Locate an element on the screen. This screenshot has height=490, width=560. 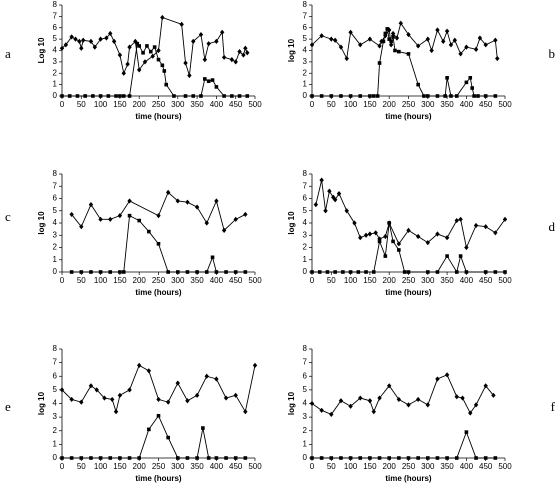
y-tick-label: 0 is located at coordinates (55, 457).